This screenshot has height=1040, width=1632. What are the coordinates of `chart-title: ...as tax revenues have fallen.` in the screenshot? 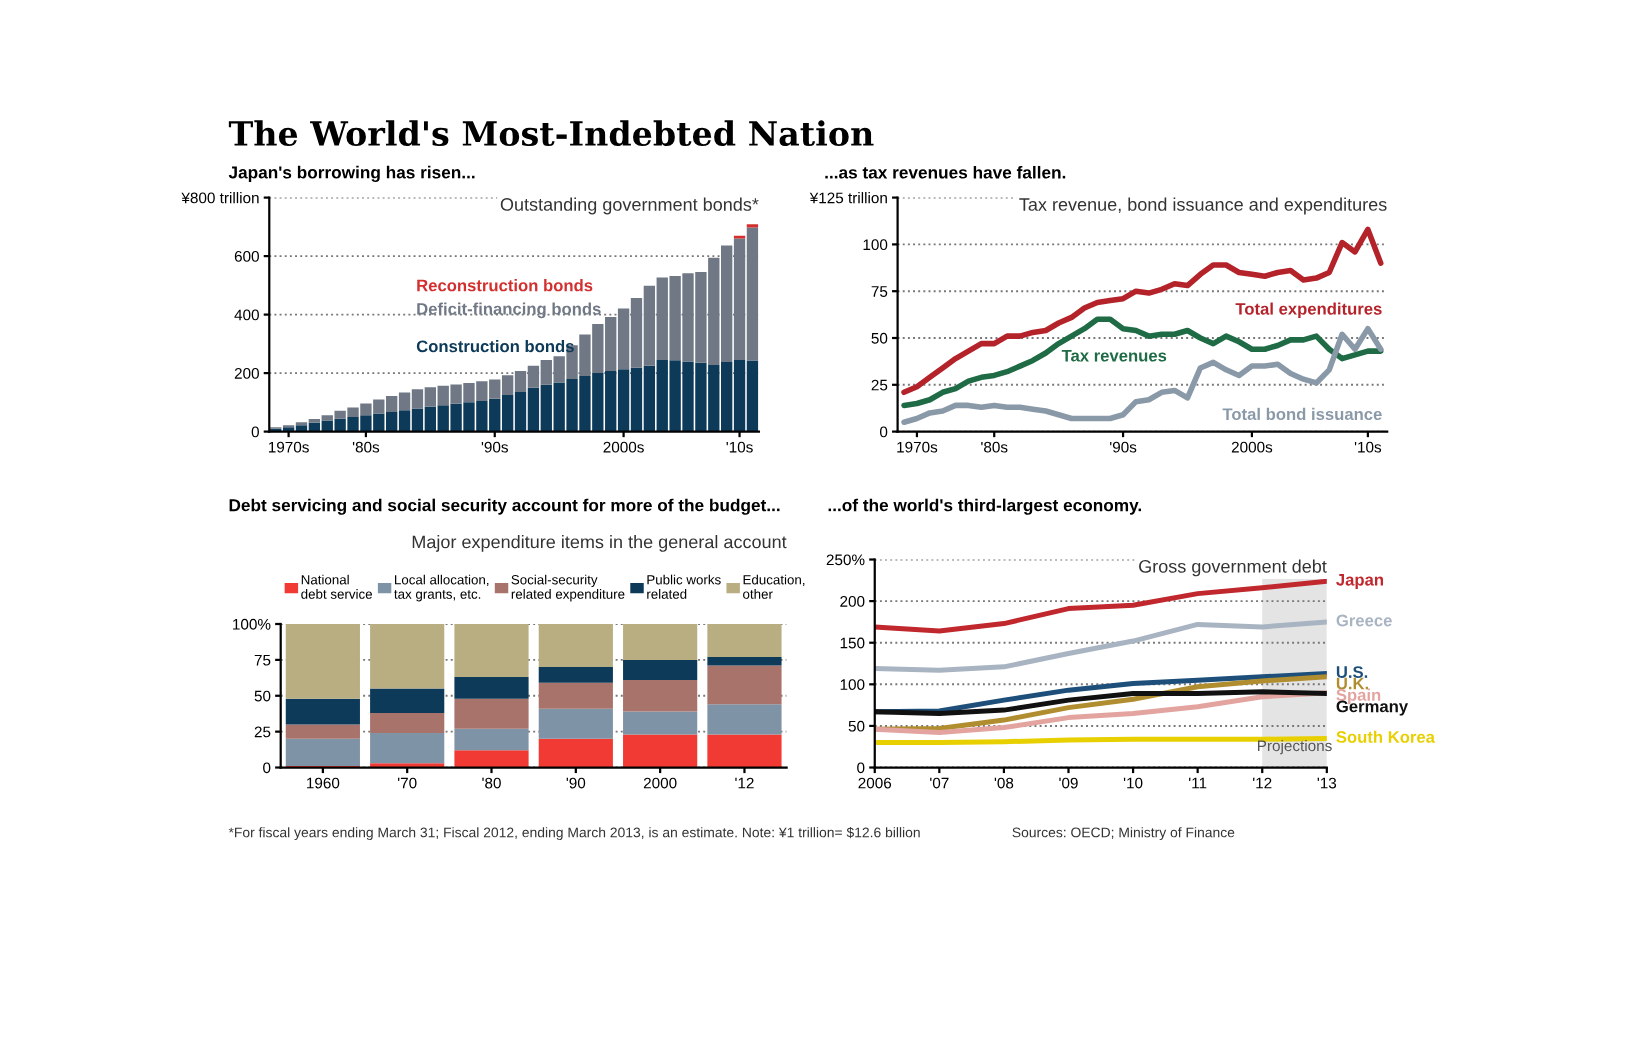 It's located at (945, 172).